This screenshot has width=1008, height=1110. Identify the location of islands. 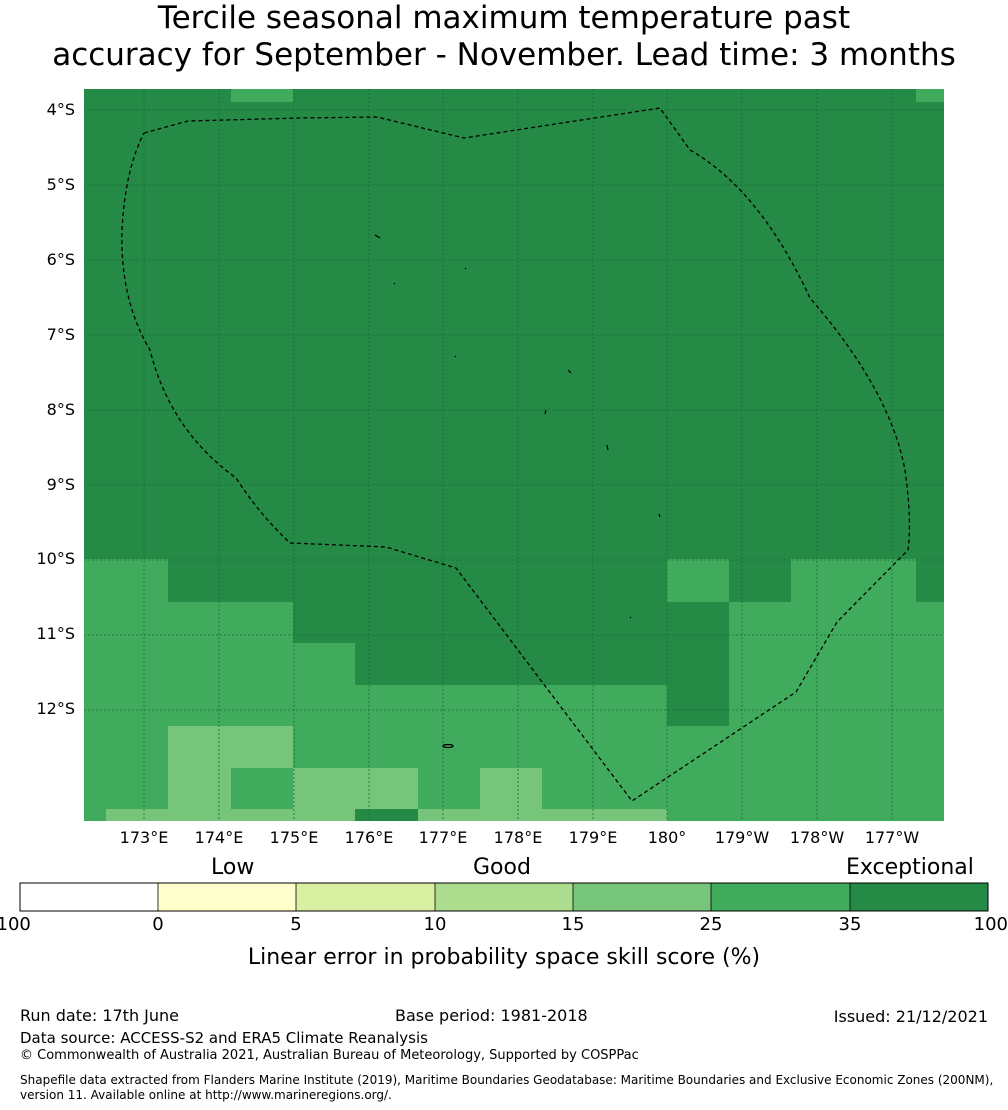
(517, 491).